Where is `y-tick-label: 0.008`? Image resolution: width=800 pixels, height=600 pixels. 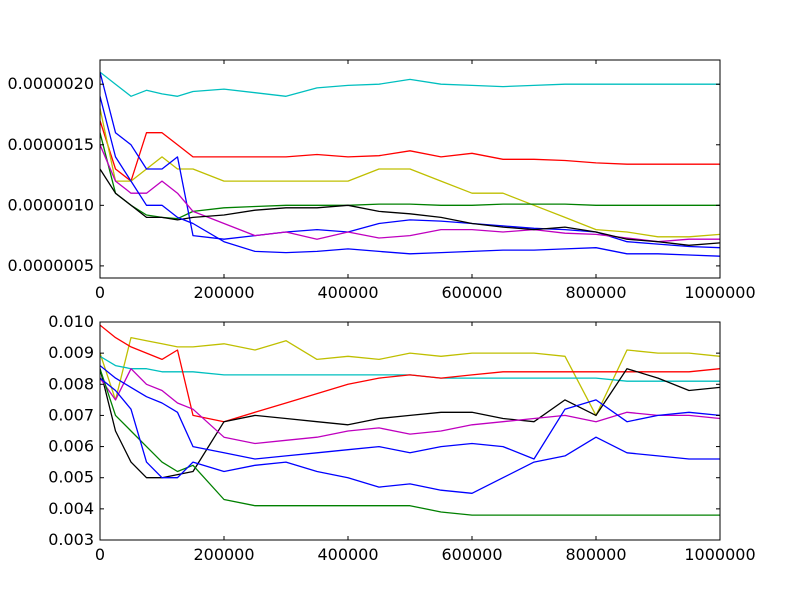
y-tick-label: 0.008 is located at coordinates (71, 383).